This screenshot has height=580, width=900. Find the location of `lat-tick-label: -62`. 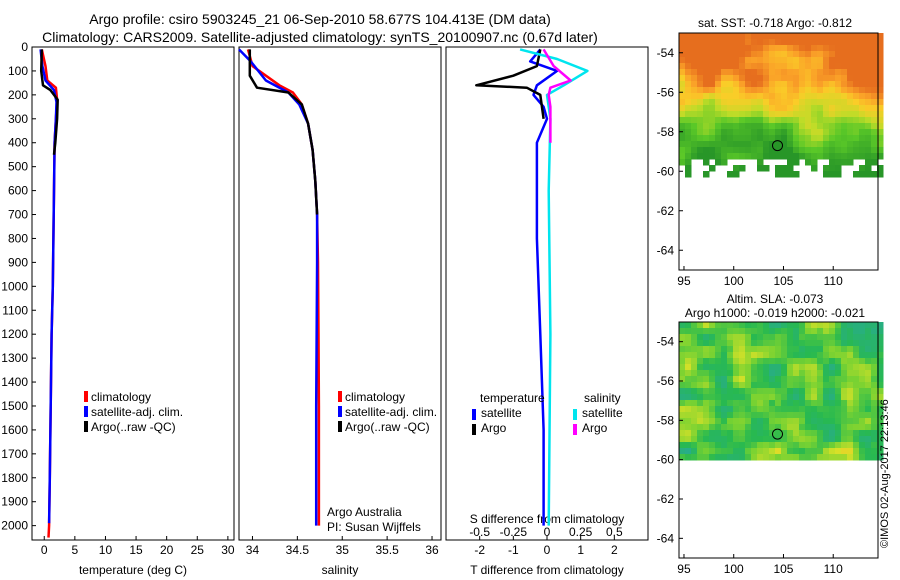

lat-tick-label: -62 is located at coordinates (666, 211).